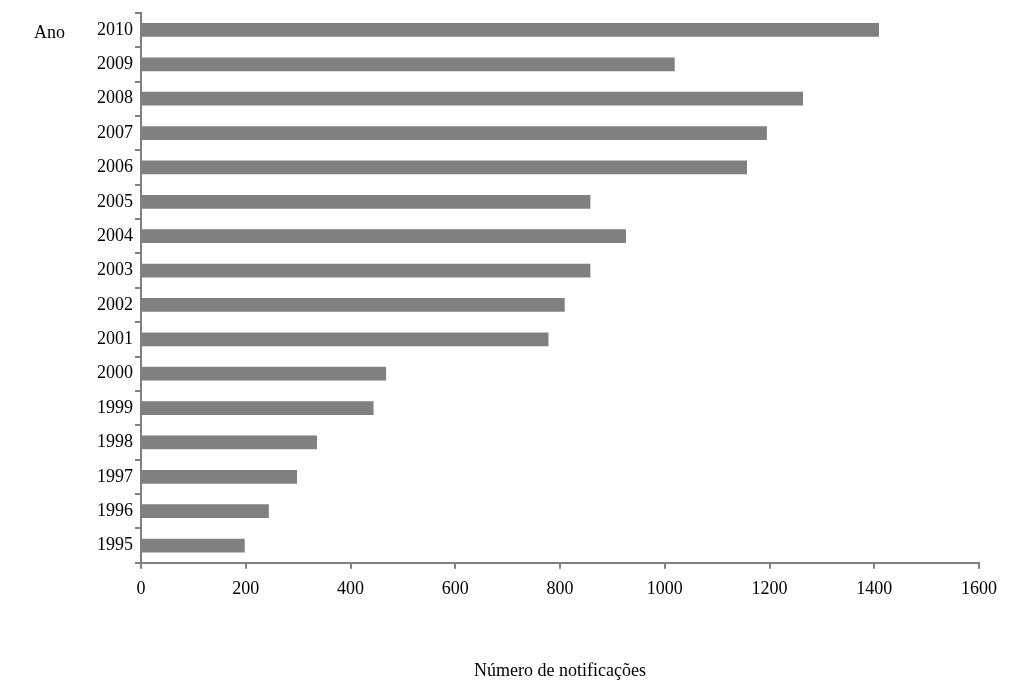  Describe the element at coordinates (115, 372) in the screenshot. I see `y-tick-label: 2000` at that location.